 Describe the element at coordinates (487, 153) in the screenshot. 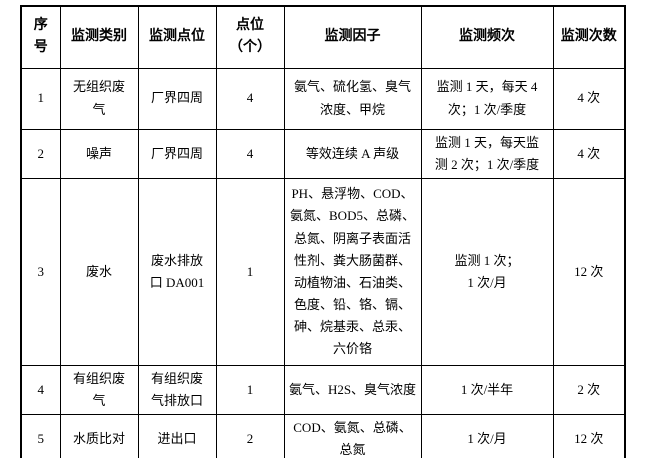

I see `cell-row2-frequency: 监测 1 天，每天监 测 2 次；1 次/季度` at that location.